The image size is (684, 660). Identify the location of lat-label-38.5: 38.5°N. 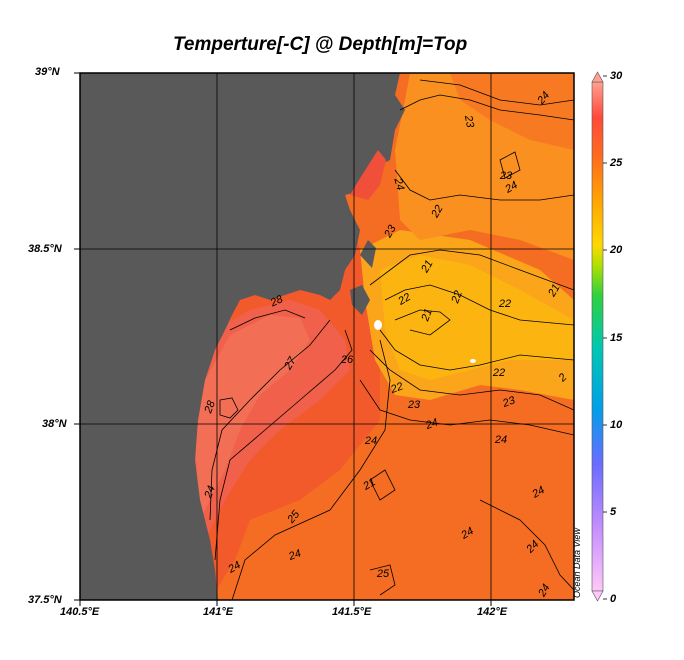
(45, 249).